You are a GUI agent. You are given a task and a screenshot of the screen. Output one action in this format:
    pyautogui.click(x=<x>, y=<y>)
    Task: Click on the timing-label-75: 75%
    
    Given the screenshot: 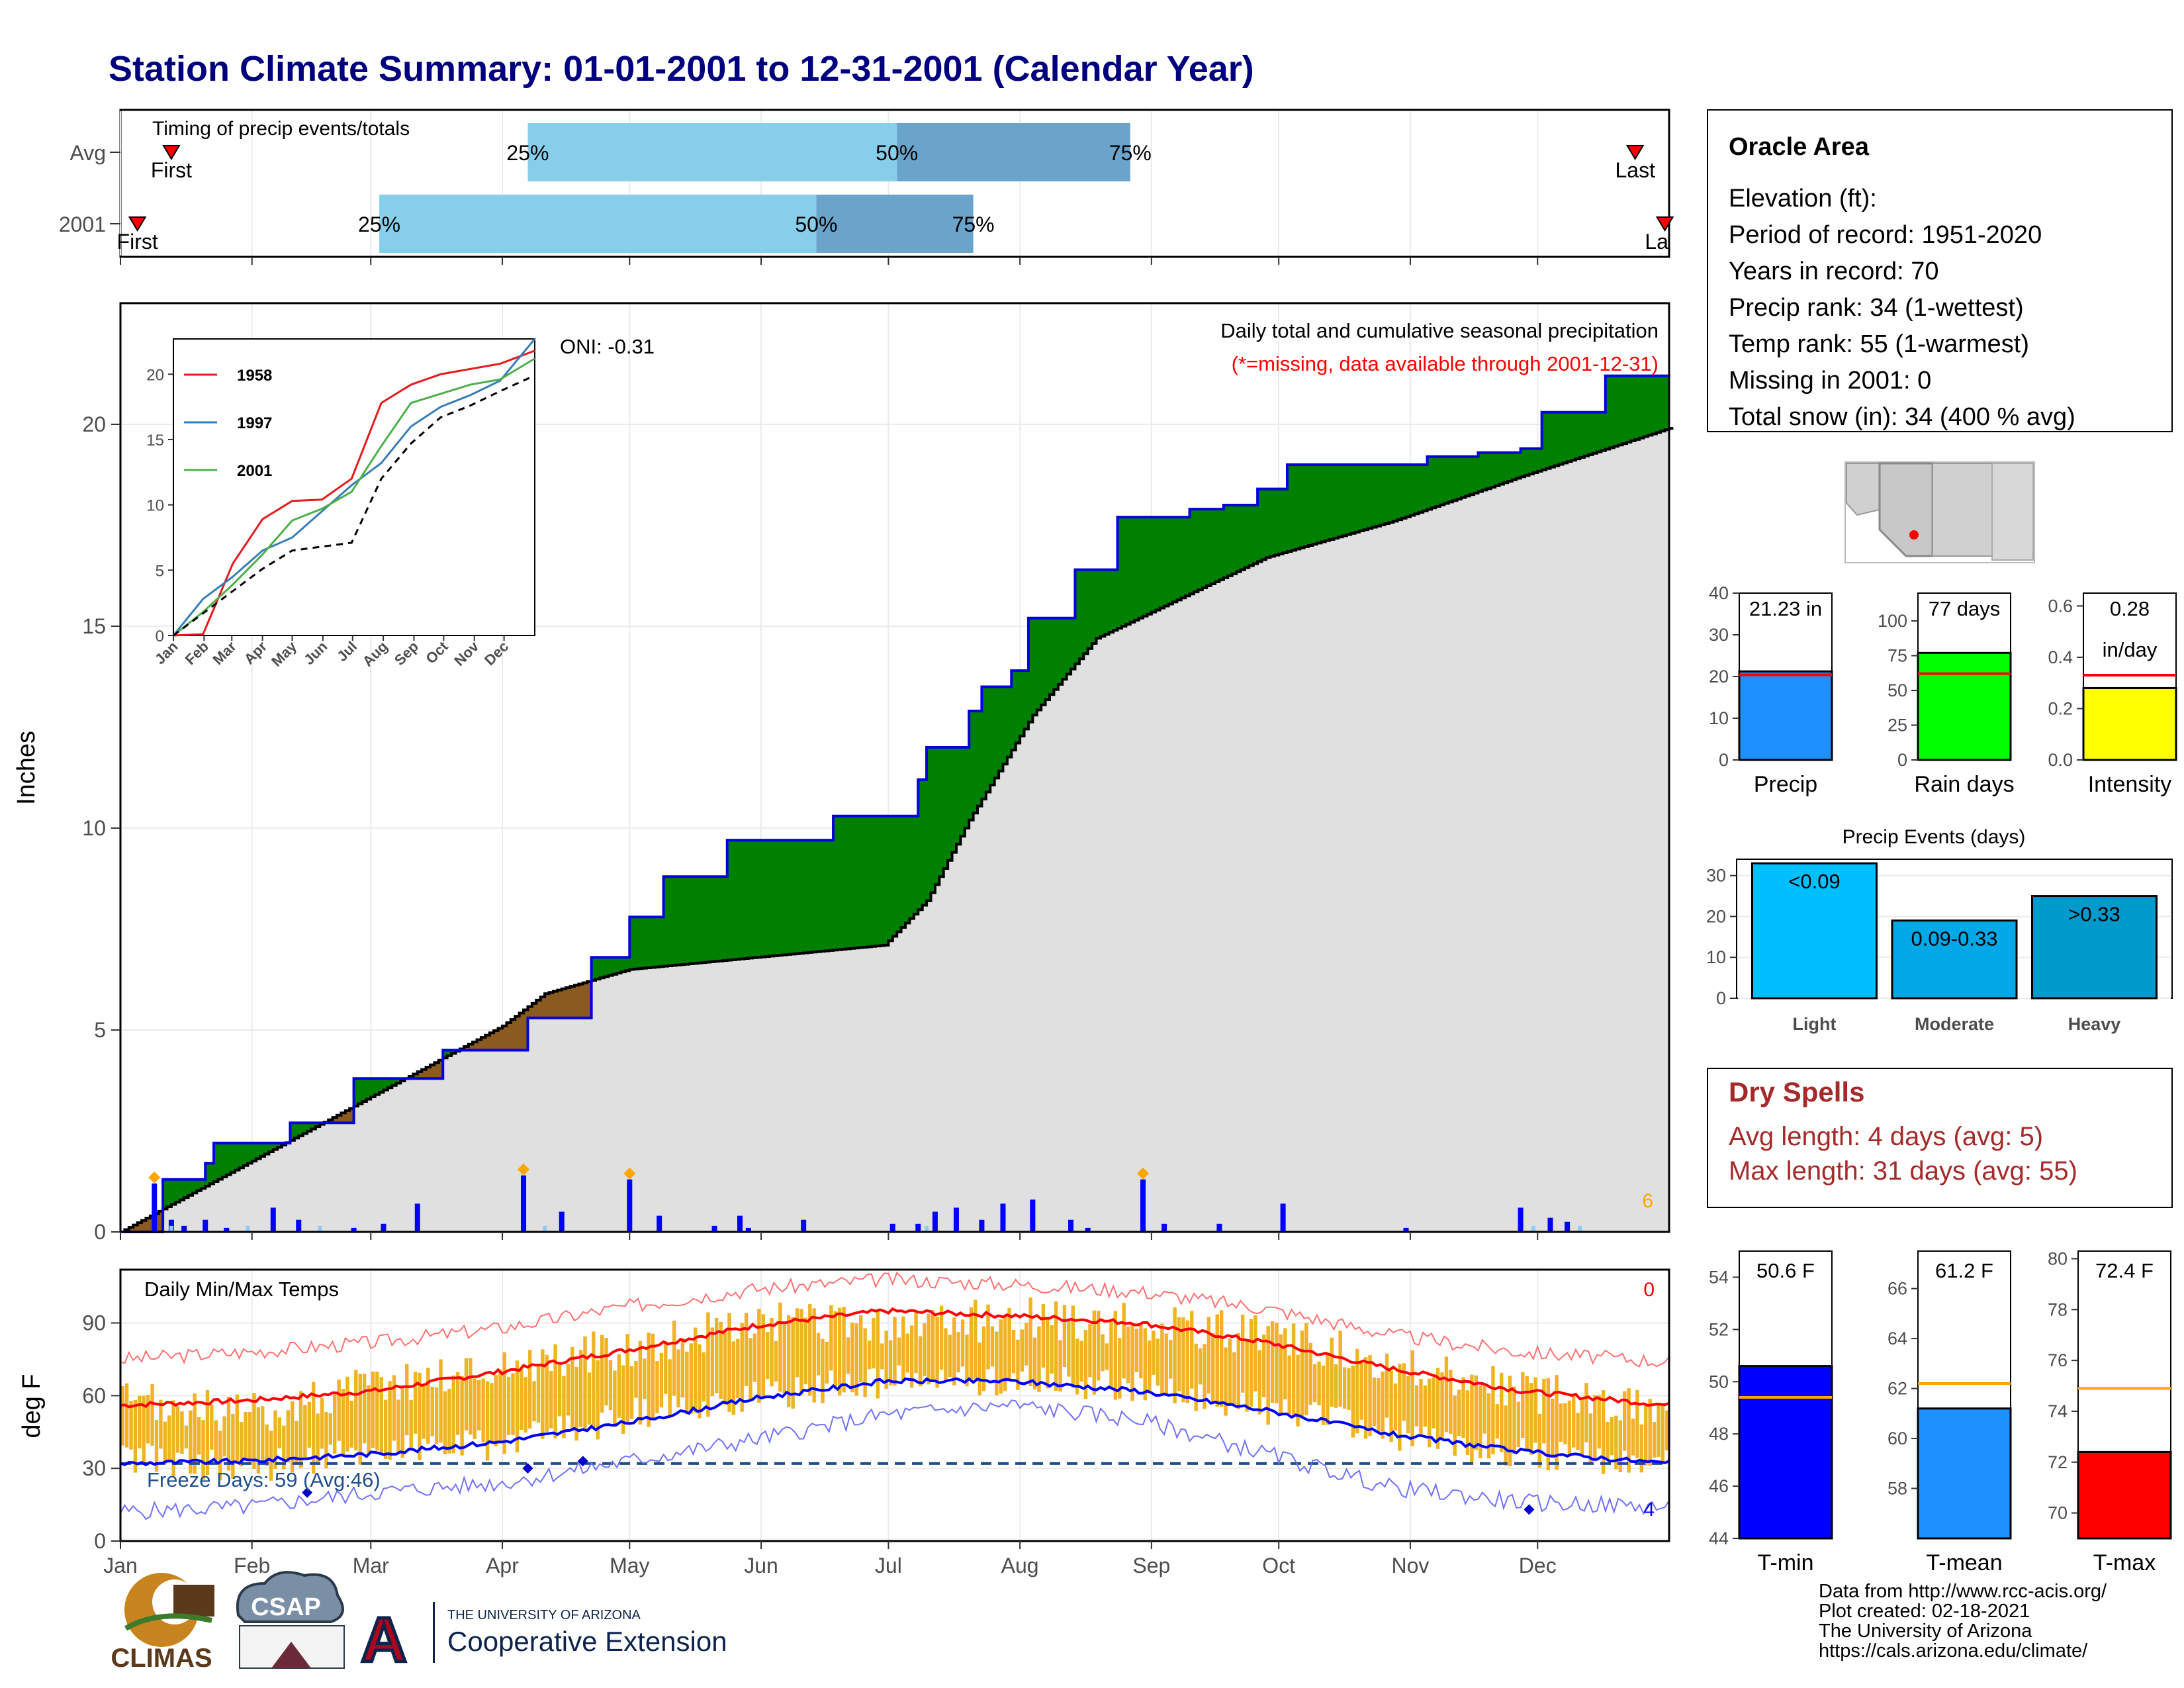 What is the action you would take?
    pyautogui.click(x=973, y=224)
    